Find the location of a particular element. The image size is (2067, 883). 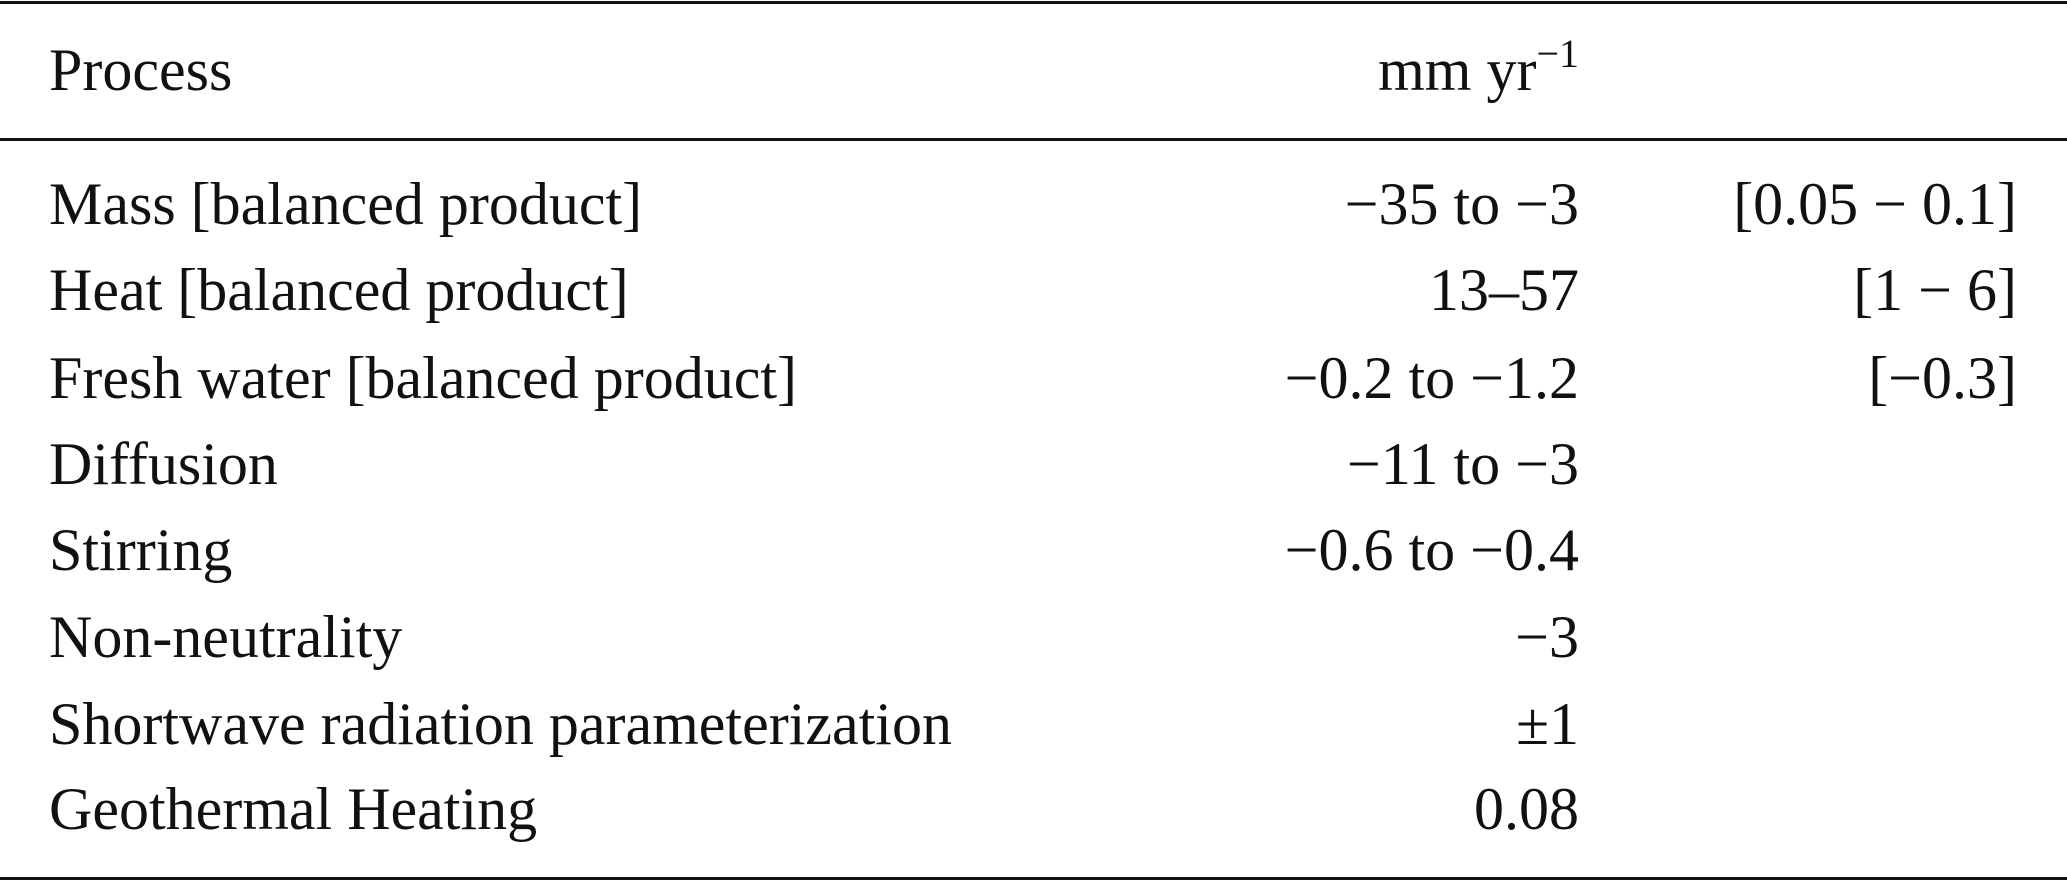

cell-process: Geothermal Heating is located at coordinates (293, 809).